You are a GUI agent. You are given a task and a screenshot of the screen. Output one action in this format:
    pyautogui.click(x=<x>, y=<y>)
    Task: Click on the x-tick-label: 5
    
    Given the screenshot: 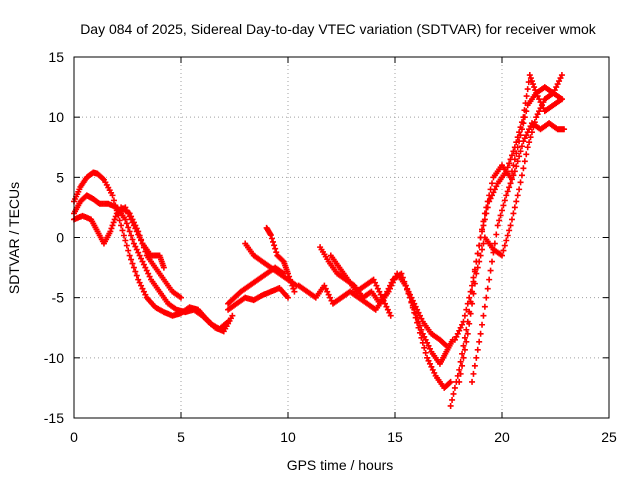 What is the action you would take?
    pyautogui.click(x=181, y=437)
    